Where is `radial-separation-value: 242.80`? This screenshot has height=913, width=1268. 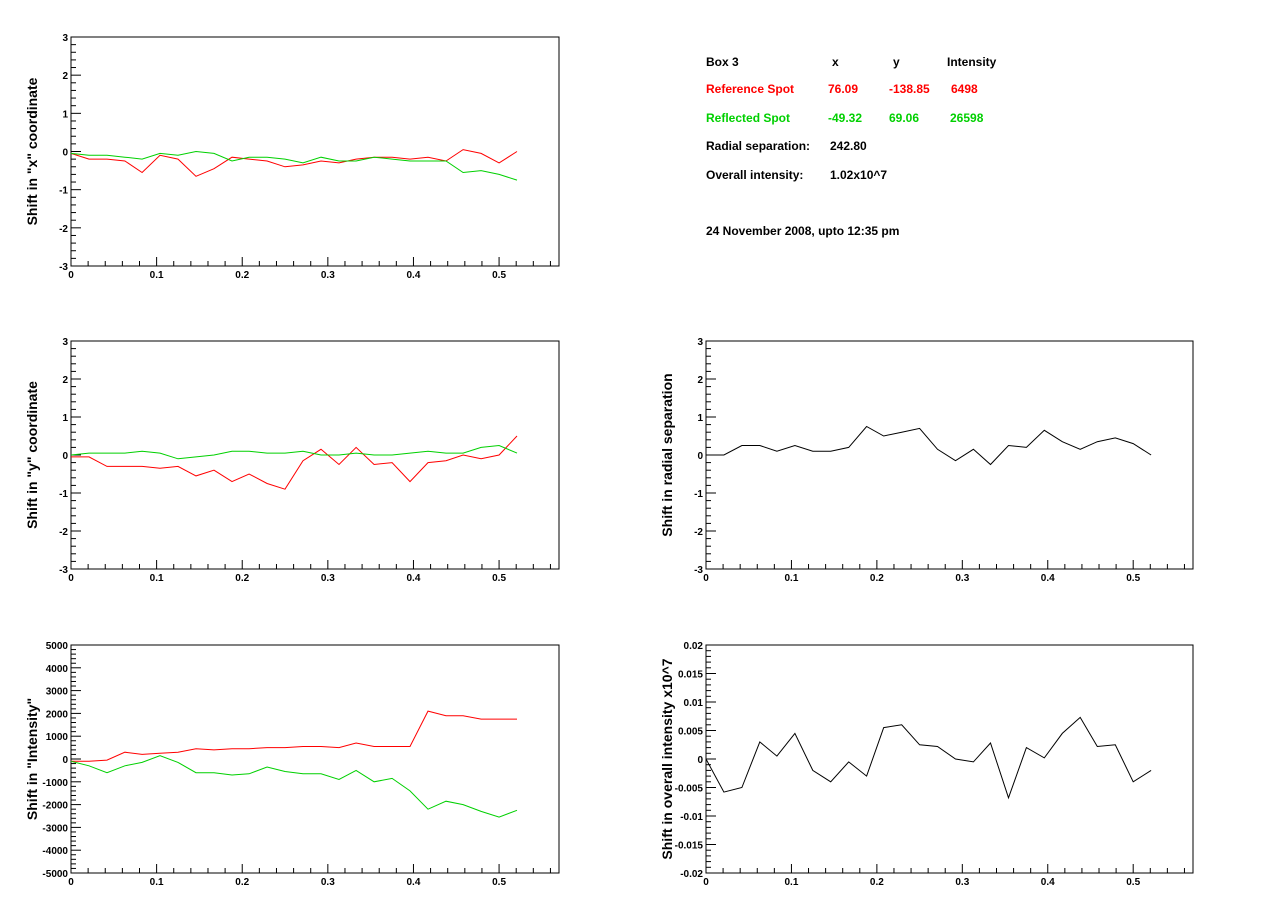
radial-separation-value: 242.80 is located at coordinates (848, 146).